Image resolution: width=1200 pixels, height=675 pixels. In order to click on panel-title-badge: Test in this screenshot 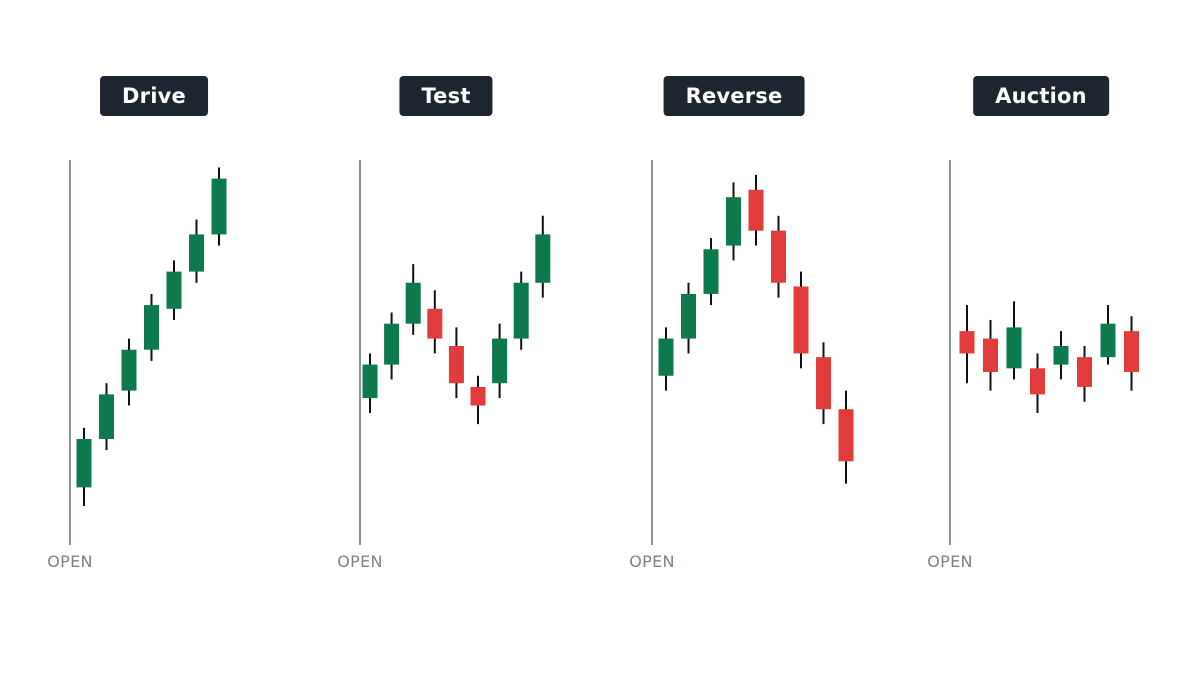, I will do `click(446, 96)`.